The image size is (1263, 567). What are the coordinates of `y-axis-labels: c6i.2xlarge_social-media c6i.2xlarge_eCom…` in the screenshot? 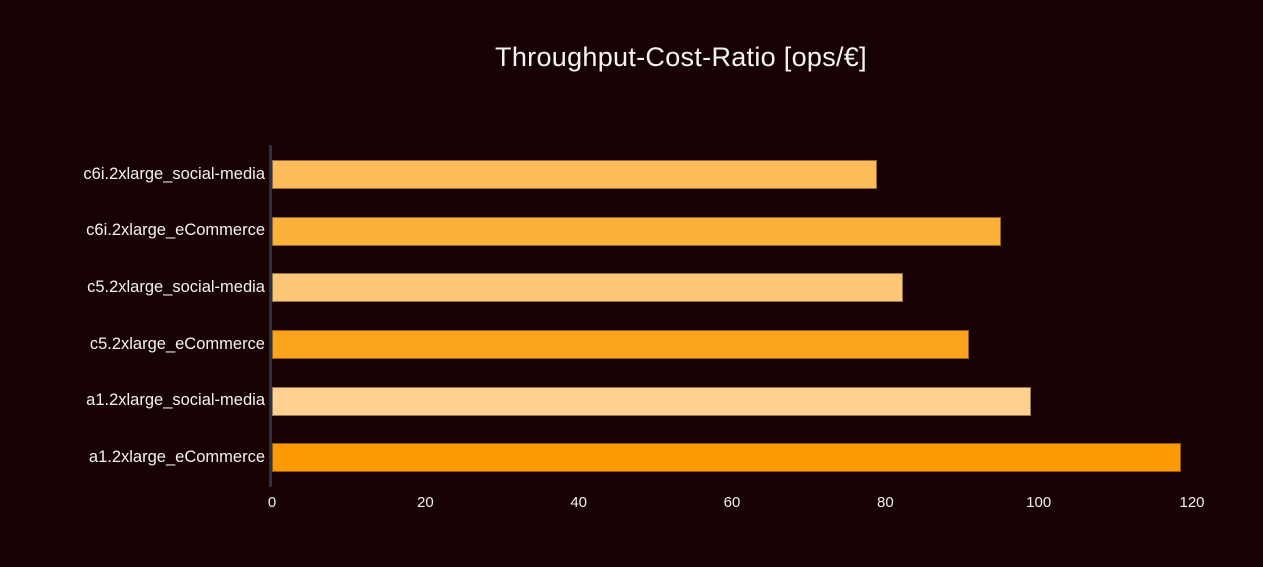 It's located at (132, 316).